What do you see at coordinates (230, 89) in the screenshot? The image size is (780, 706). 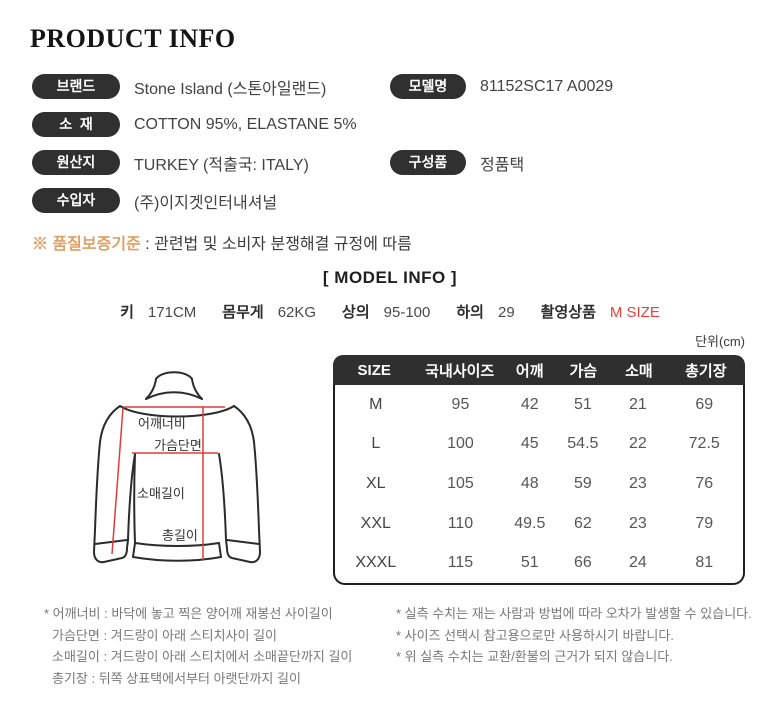 I see `brand-value: Stone Island (스톤아일랜드)` at bounding box center [230, 89].